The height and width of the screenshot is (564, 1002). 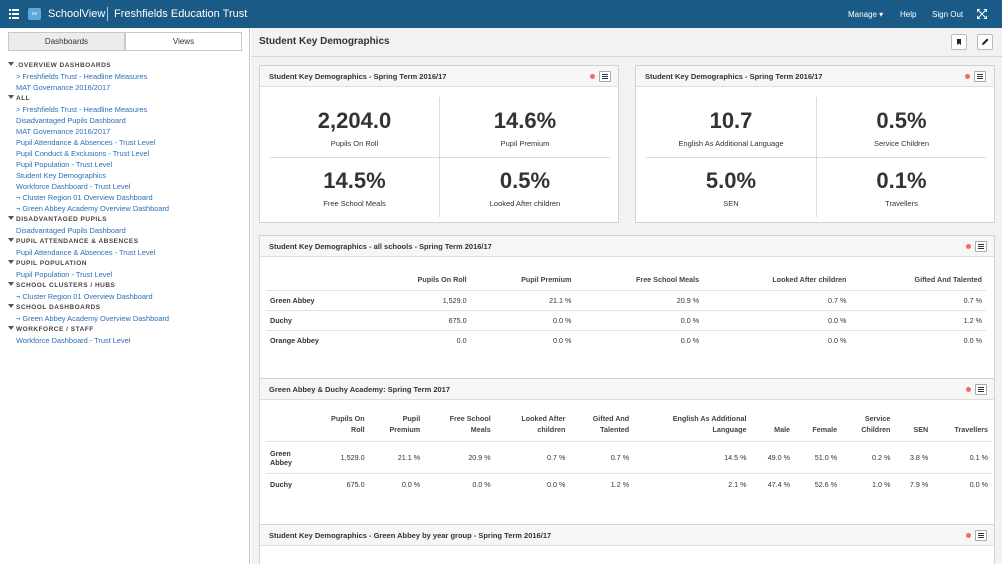 What do you see at coordinates (88, 329) in the screenshot?
I see `tree-section-header: WORKFORCE / STAFF` at bounding box center [88, 329].